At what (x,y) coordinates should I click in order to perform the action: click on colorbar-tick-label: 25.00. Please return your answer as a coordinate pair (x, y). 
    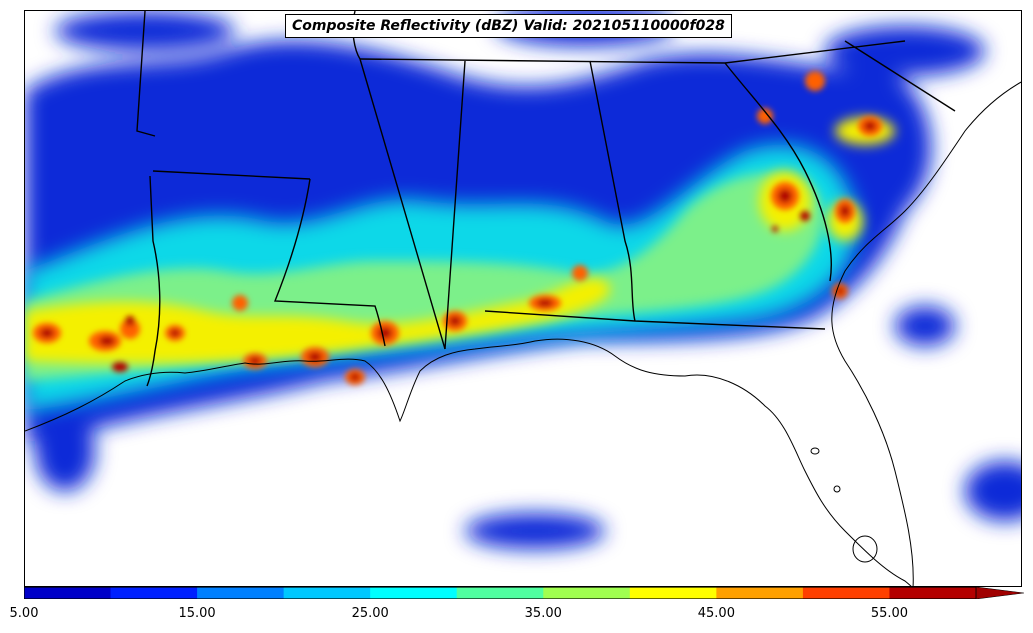
    Looking at the image, I should click on (370, 613).